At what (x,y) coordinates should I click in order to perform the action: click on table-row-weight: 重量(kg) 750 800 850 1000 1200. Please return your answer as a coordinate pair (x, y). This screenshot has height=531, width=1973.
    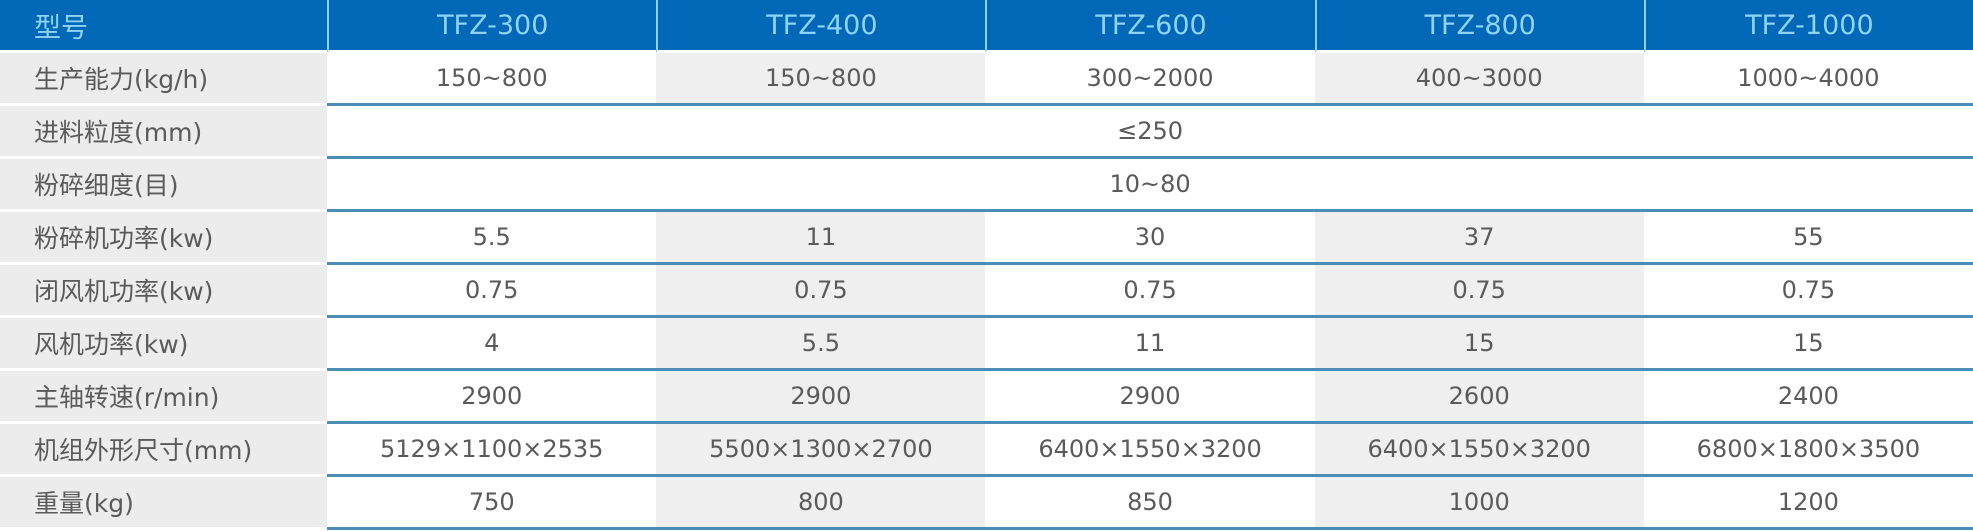
    Looking at the image, I should click on (986, 503).